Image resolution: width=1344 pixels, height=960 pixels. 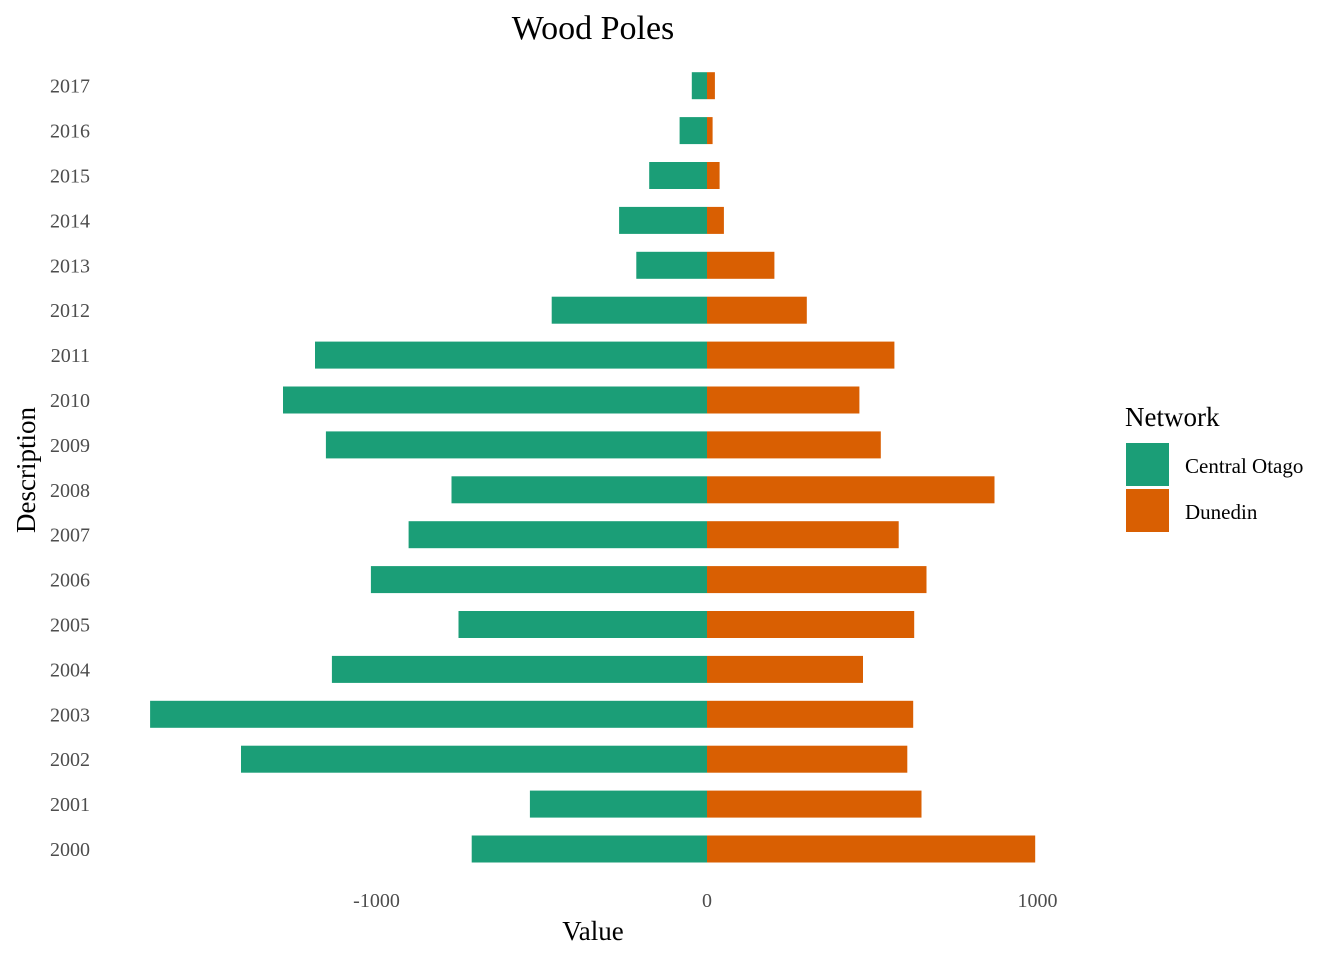 What do you see at coordinates (1147, 510) in the screenshot?
I see `legend-key-dunedin` at bounding box center [1147, 510].